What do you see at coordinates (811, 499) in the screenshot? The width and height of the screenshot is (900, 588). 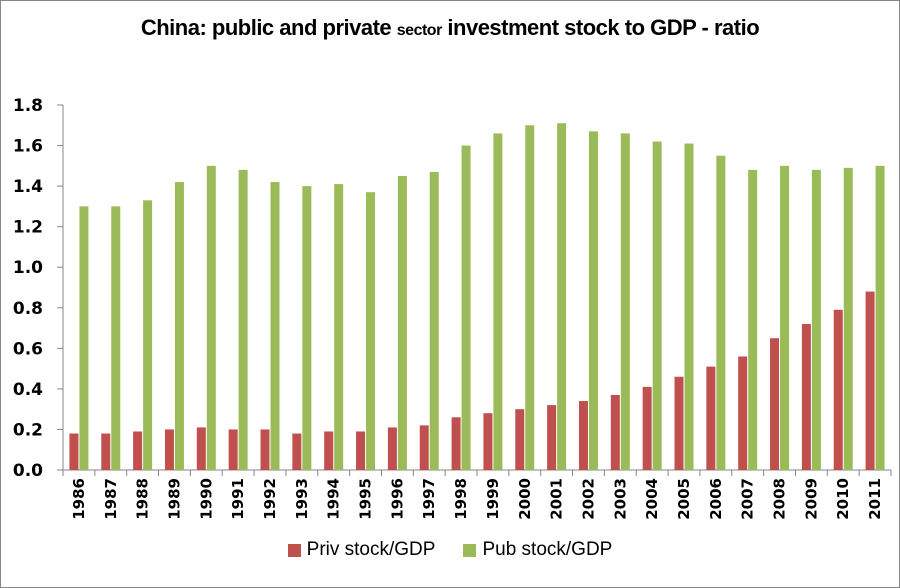 I see `x-tick-label: 2009` at bounding box center [811, 499].